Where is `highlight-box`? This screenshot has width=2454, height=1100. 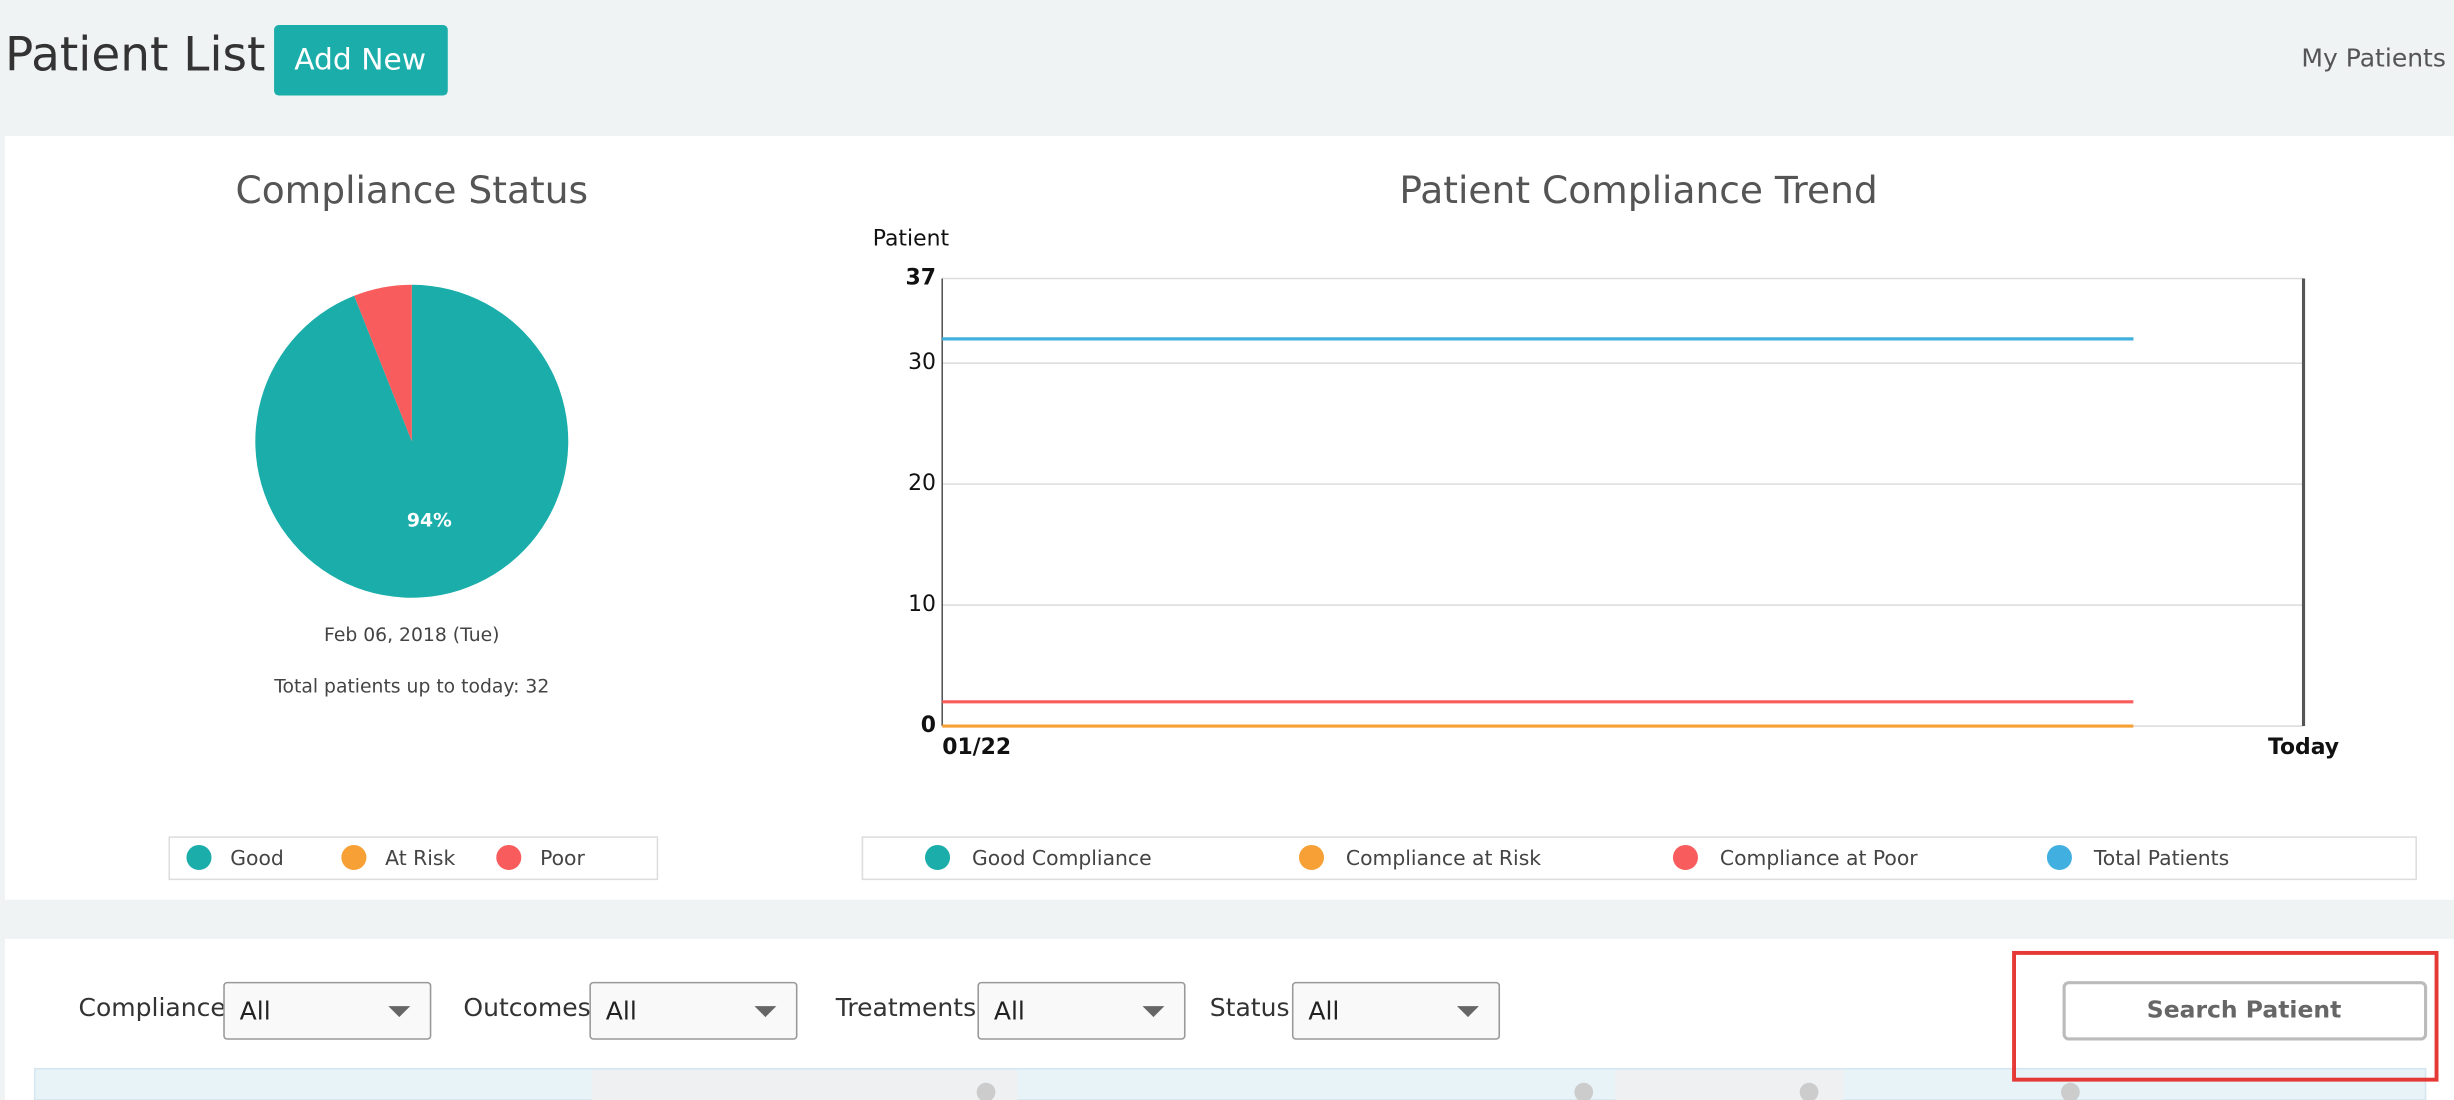
highlight-box is located at coordinates (2225, 1016).